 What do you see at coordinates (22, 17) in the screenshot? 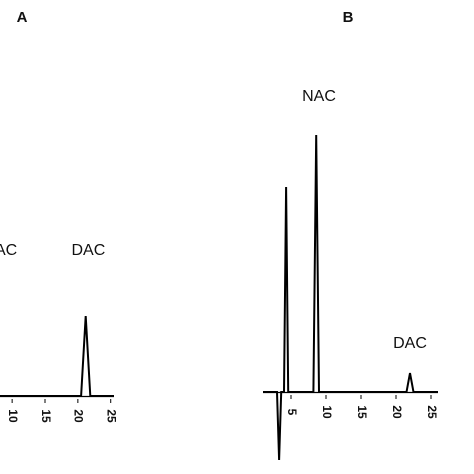
I see `panel-label: A` at bounding box center [22, 17].